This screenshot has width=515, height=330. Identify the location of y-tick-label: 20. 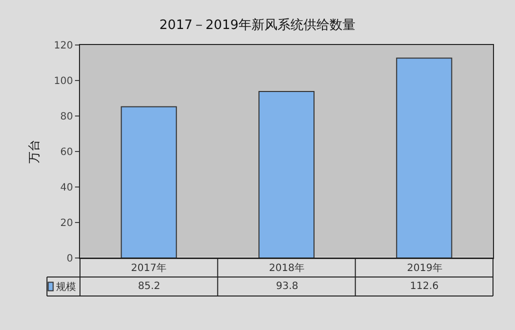
(66, 223).